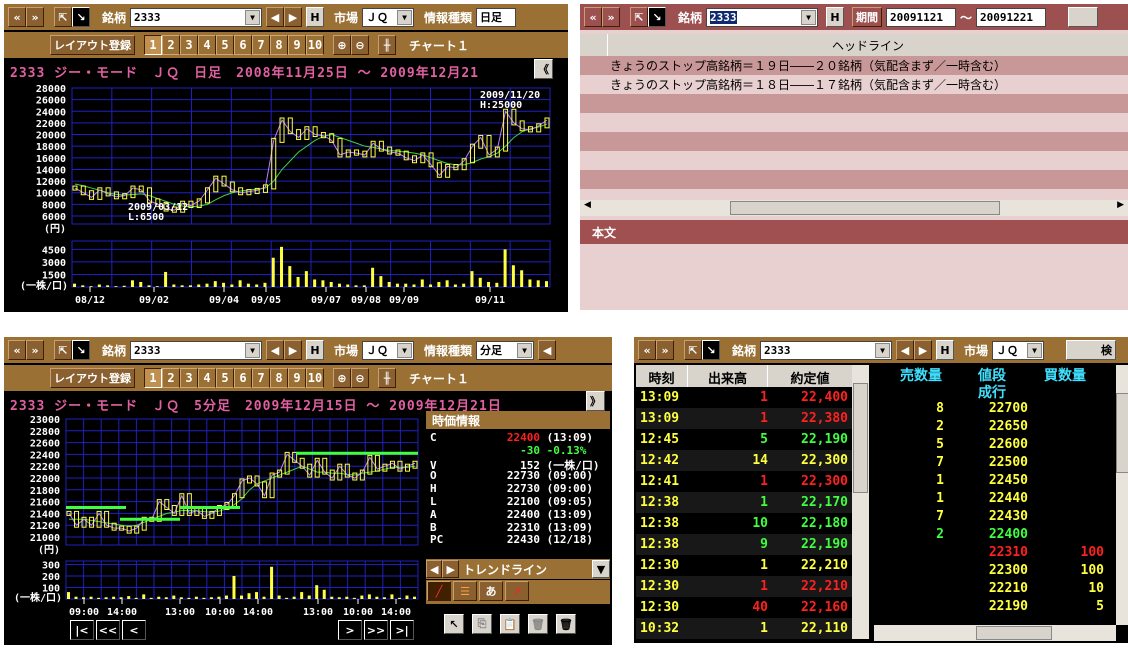  I want to click on tick-row: 10:32 1 22,110, so click(744, 628).